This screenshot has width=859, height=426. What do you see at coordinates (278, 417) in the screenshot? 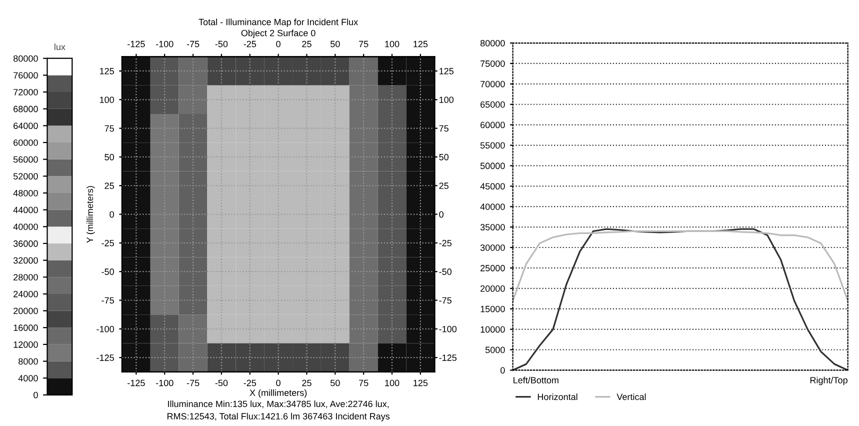
I see `text: RMS:12543, Total Flux:1421.6 lm 367463 Incident Rays` at bounding box center [278, 417].